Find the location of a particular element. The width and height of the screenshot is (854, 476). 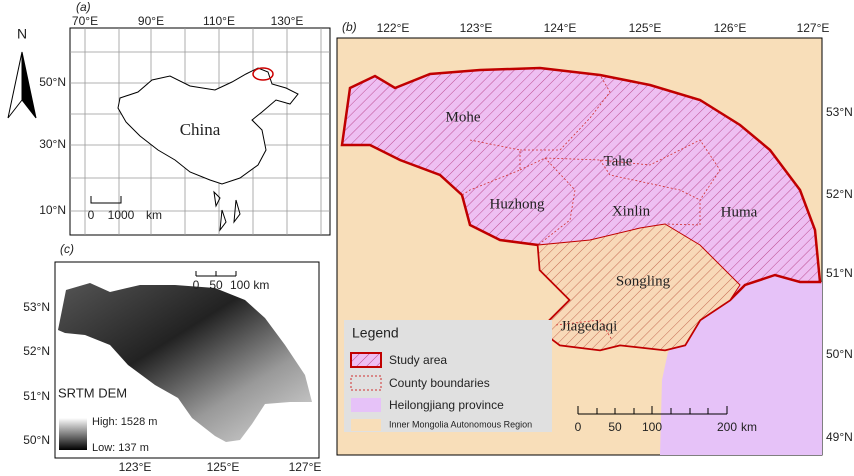

county-label: Huma is located at coordinates (739, 212).